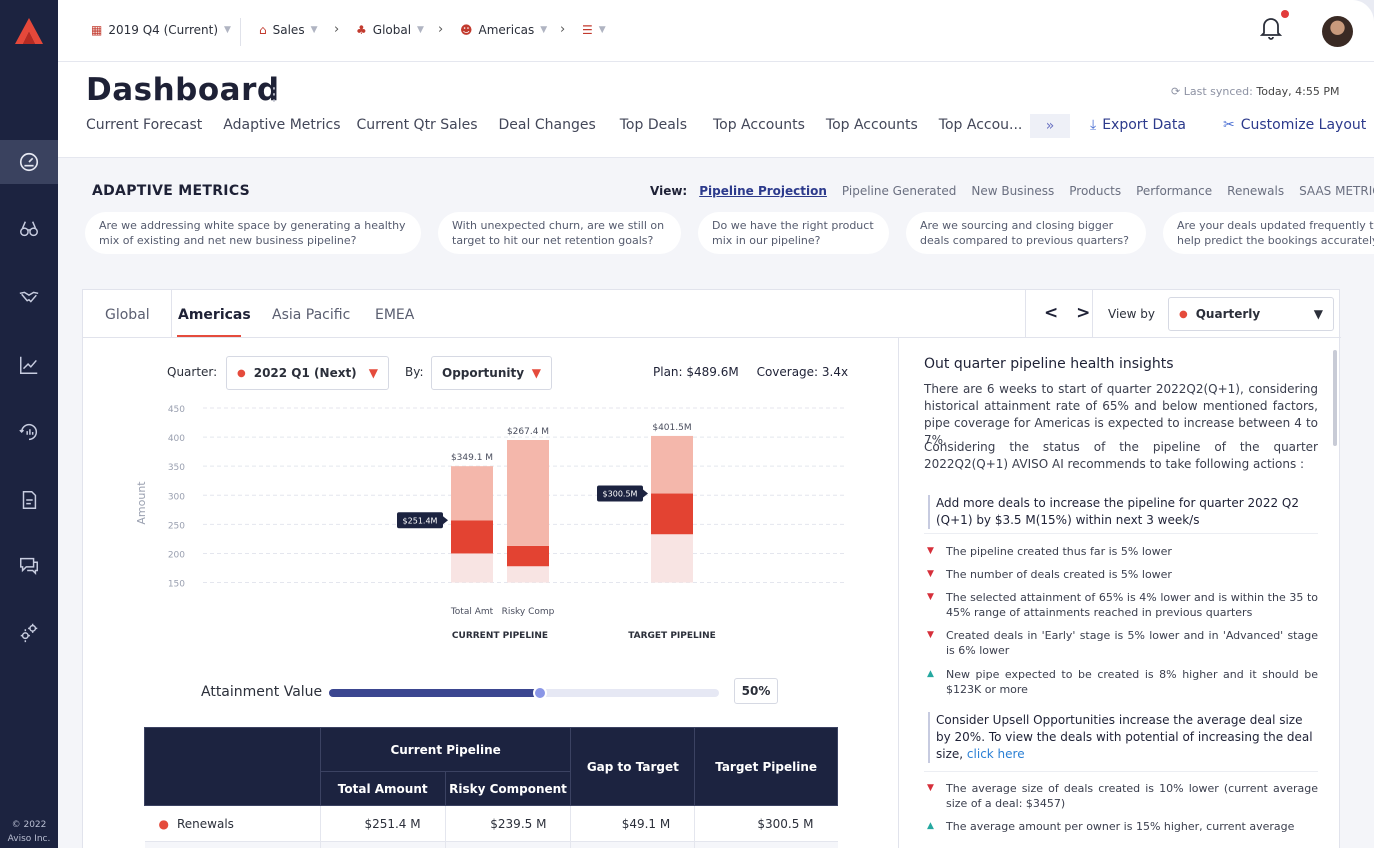 The image size is (1374, 848). I want to click on kebab-menu-icon: ⋮, so click(274, 94).